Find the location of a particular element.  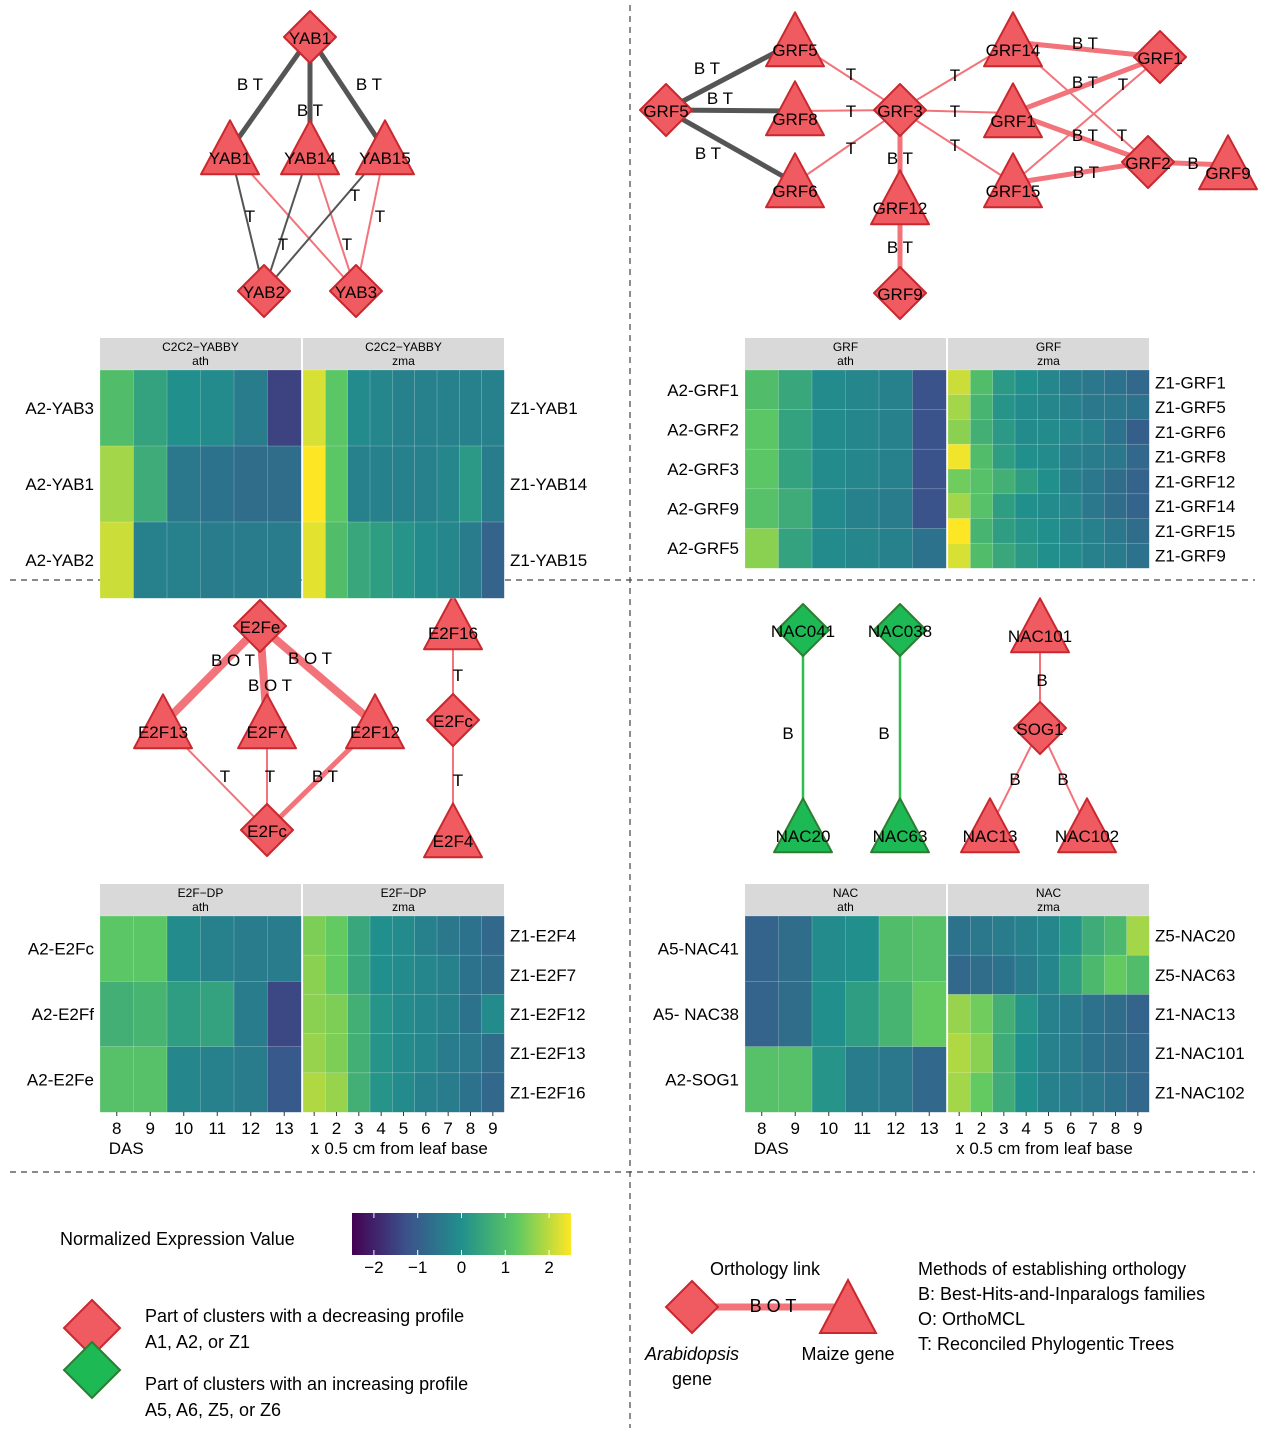

row-label: Z1-YAB15 is located at coordinates (548, 560).